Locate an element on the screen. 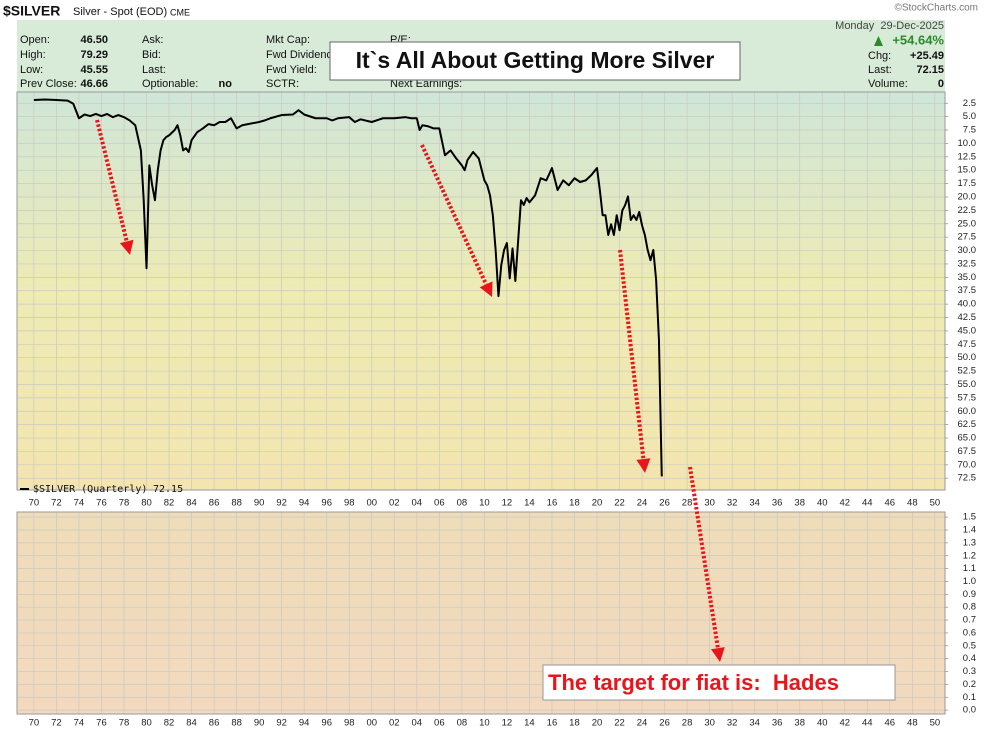  x-tick-label: 42 is located at coordinates (844, 503).